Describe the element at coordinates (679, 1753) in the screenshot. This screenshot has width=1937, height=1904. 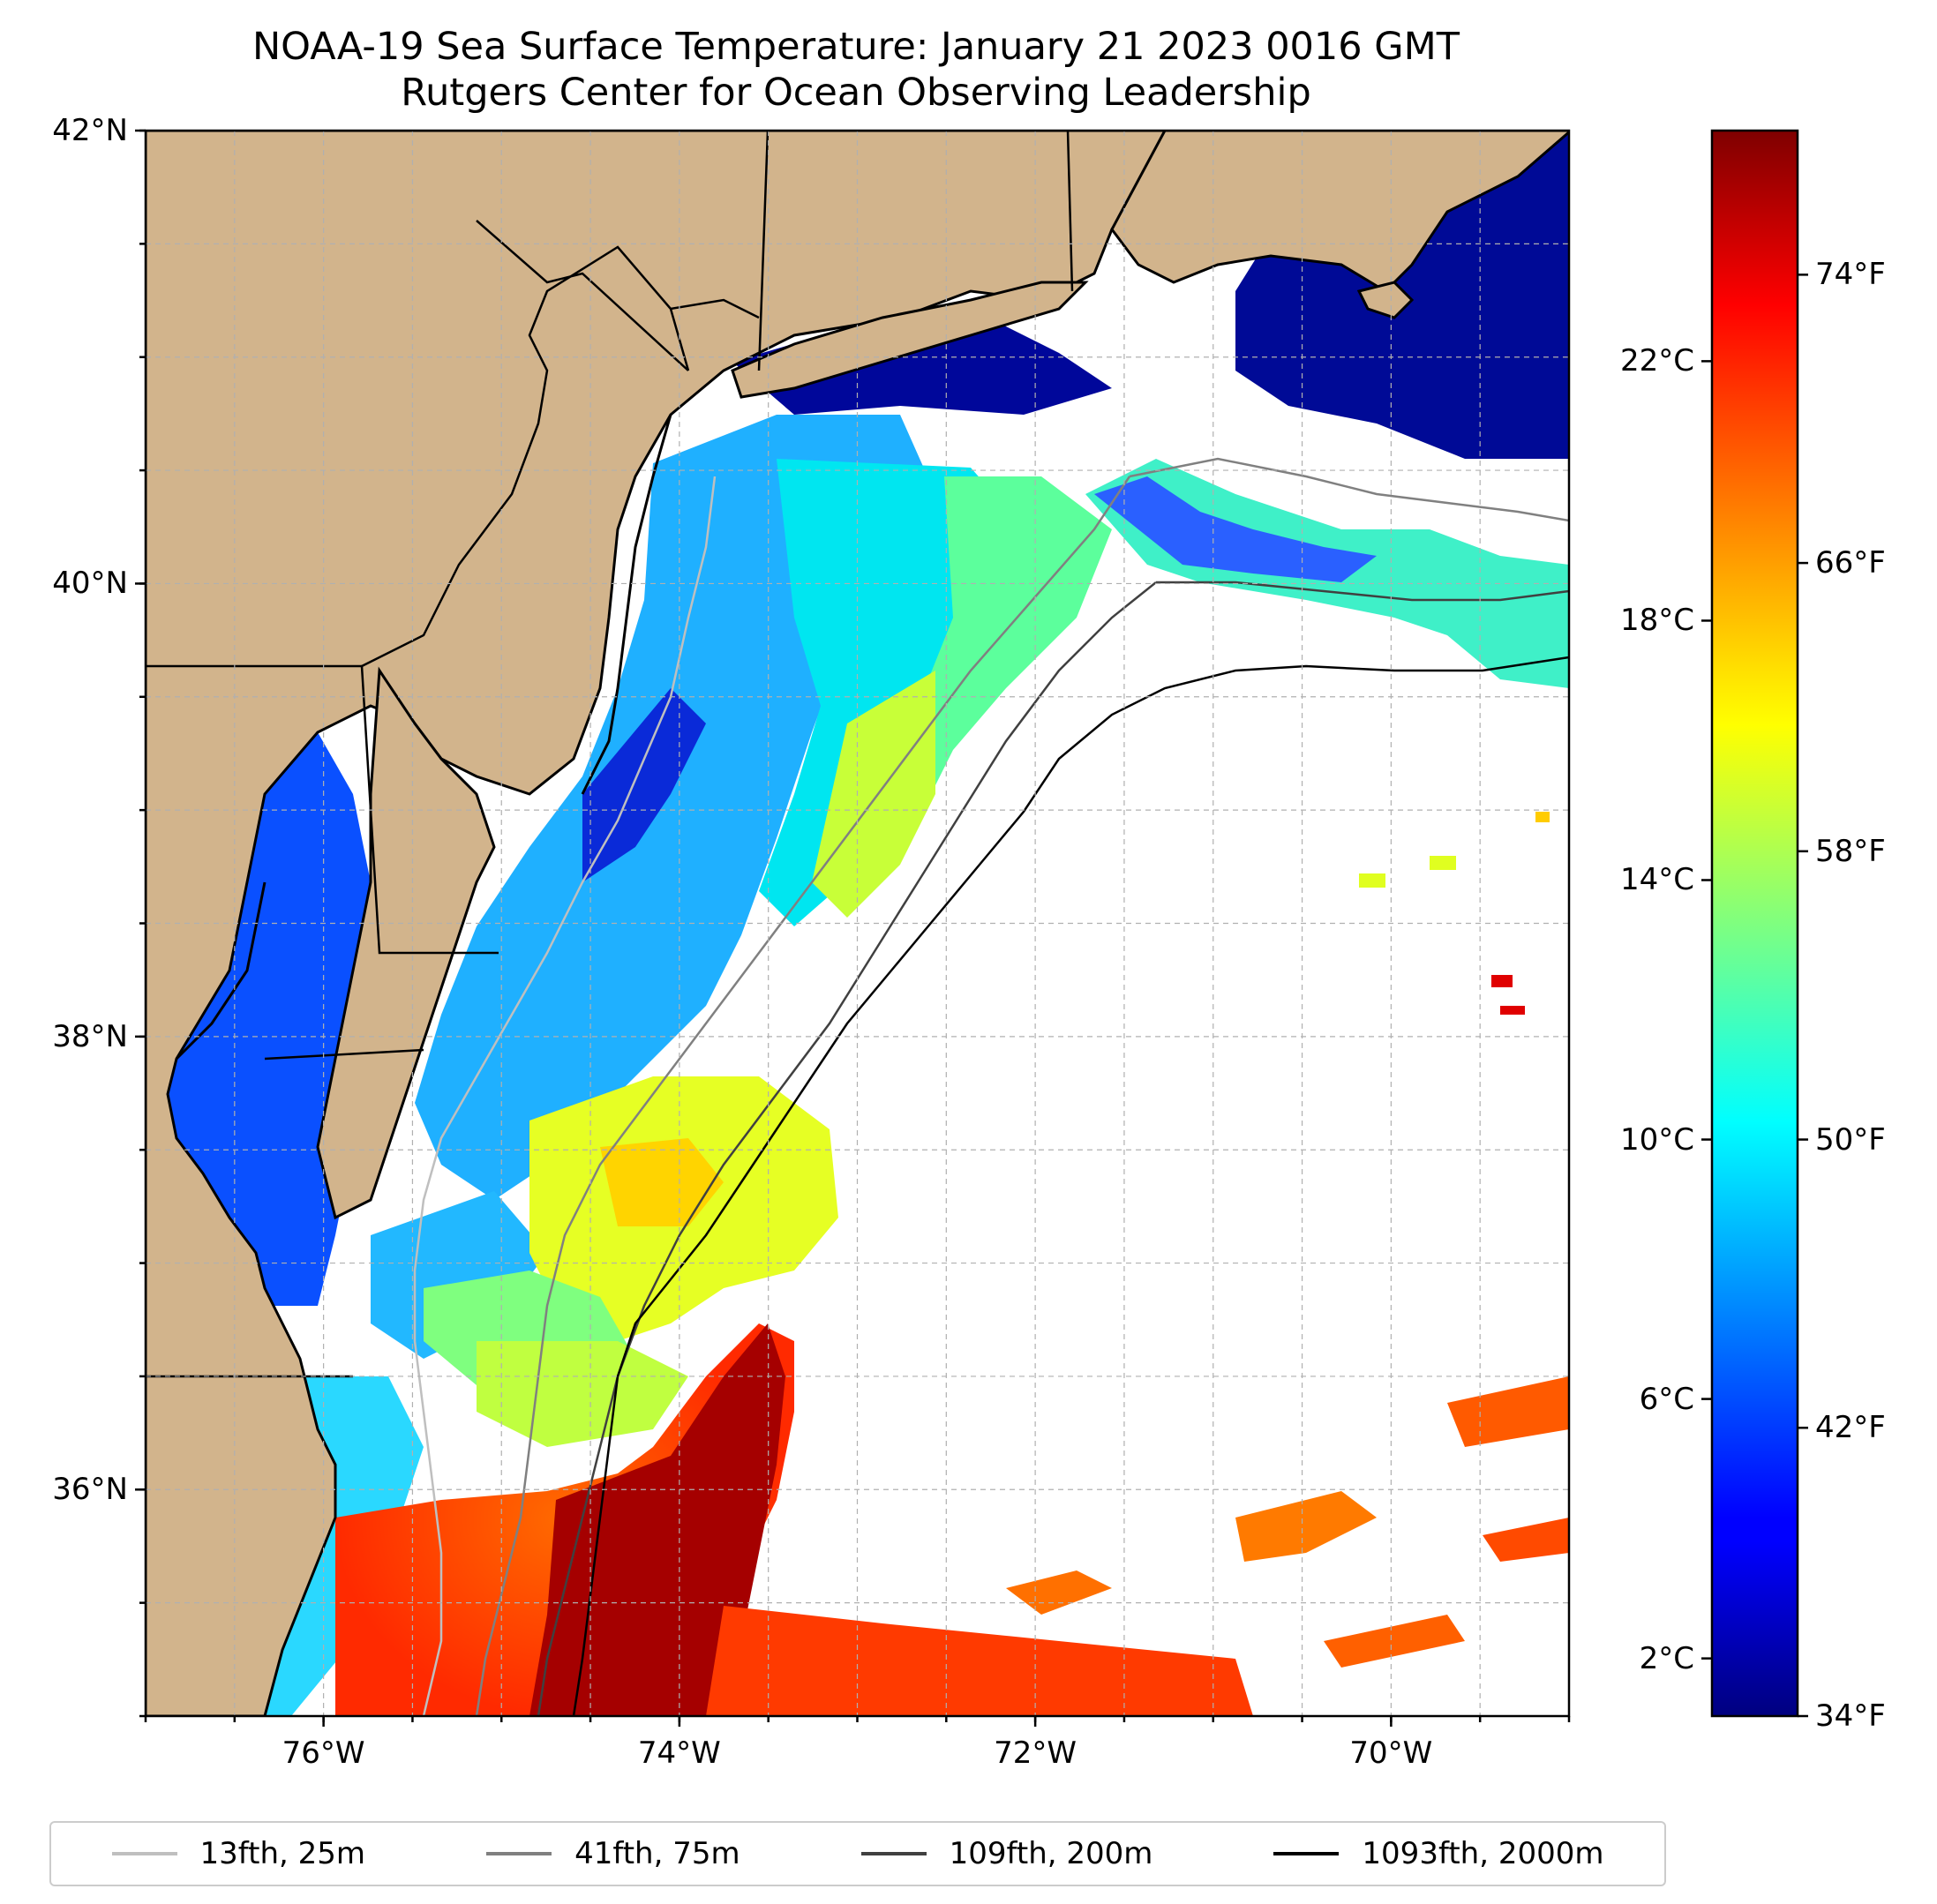
I see `lon-tick-label: 74°W` at that location.